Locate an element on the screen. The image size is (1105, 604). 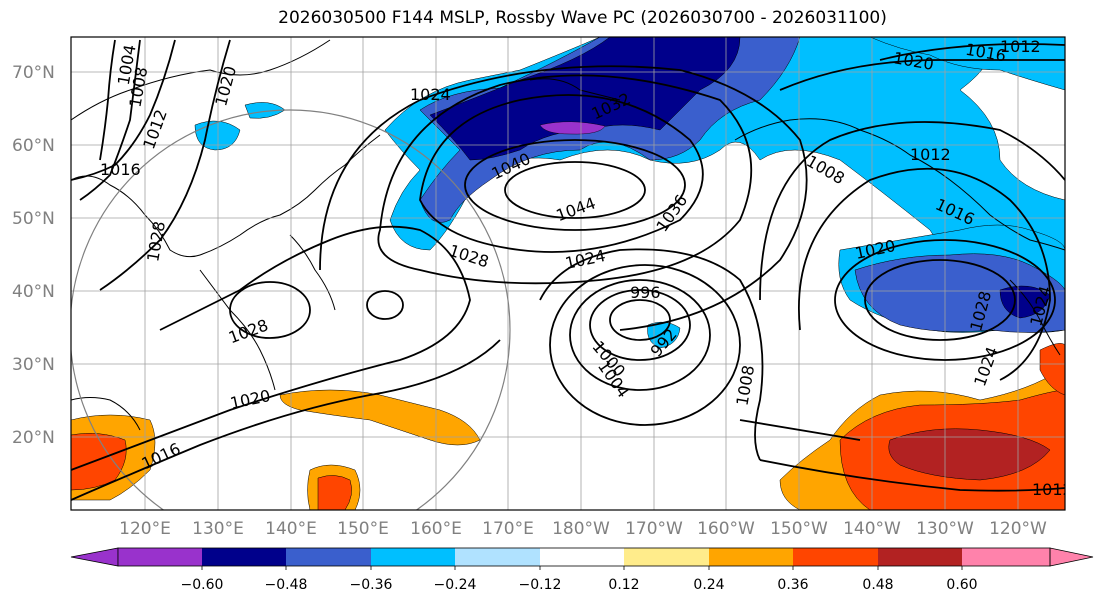
lon-label: 160°W is located at coordinates (726, 529).